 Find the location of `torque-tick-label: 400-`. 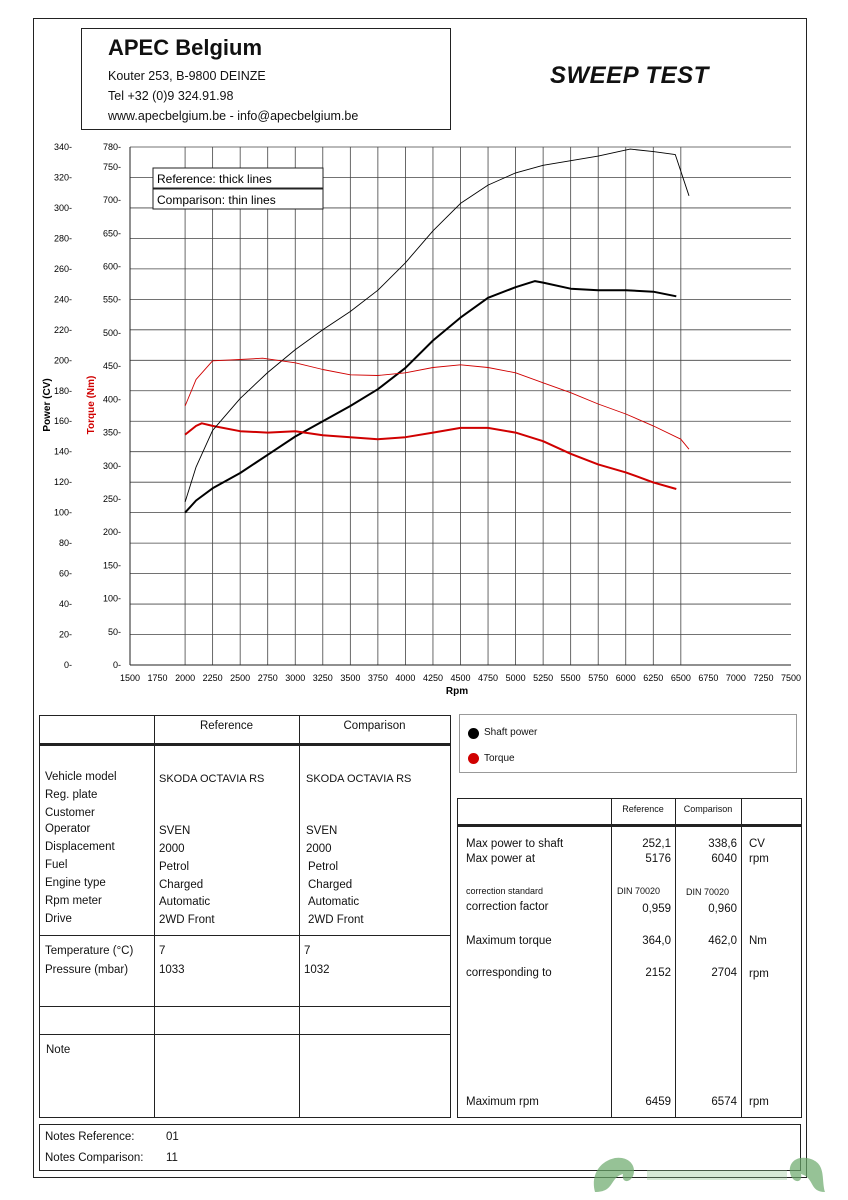

torque-tick-label: 400- is located at coordinates (112, 399).